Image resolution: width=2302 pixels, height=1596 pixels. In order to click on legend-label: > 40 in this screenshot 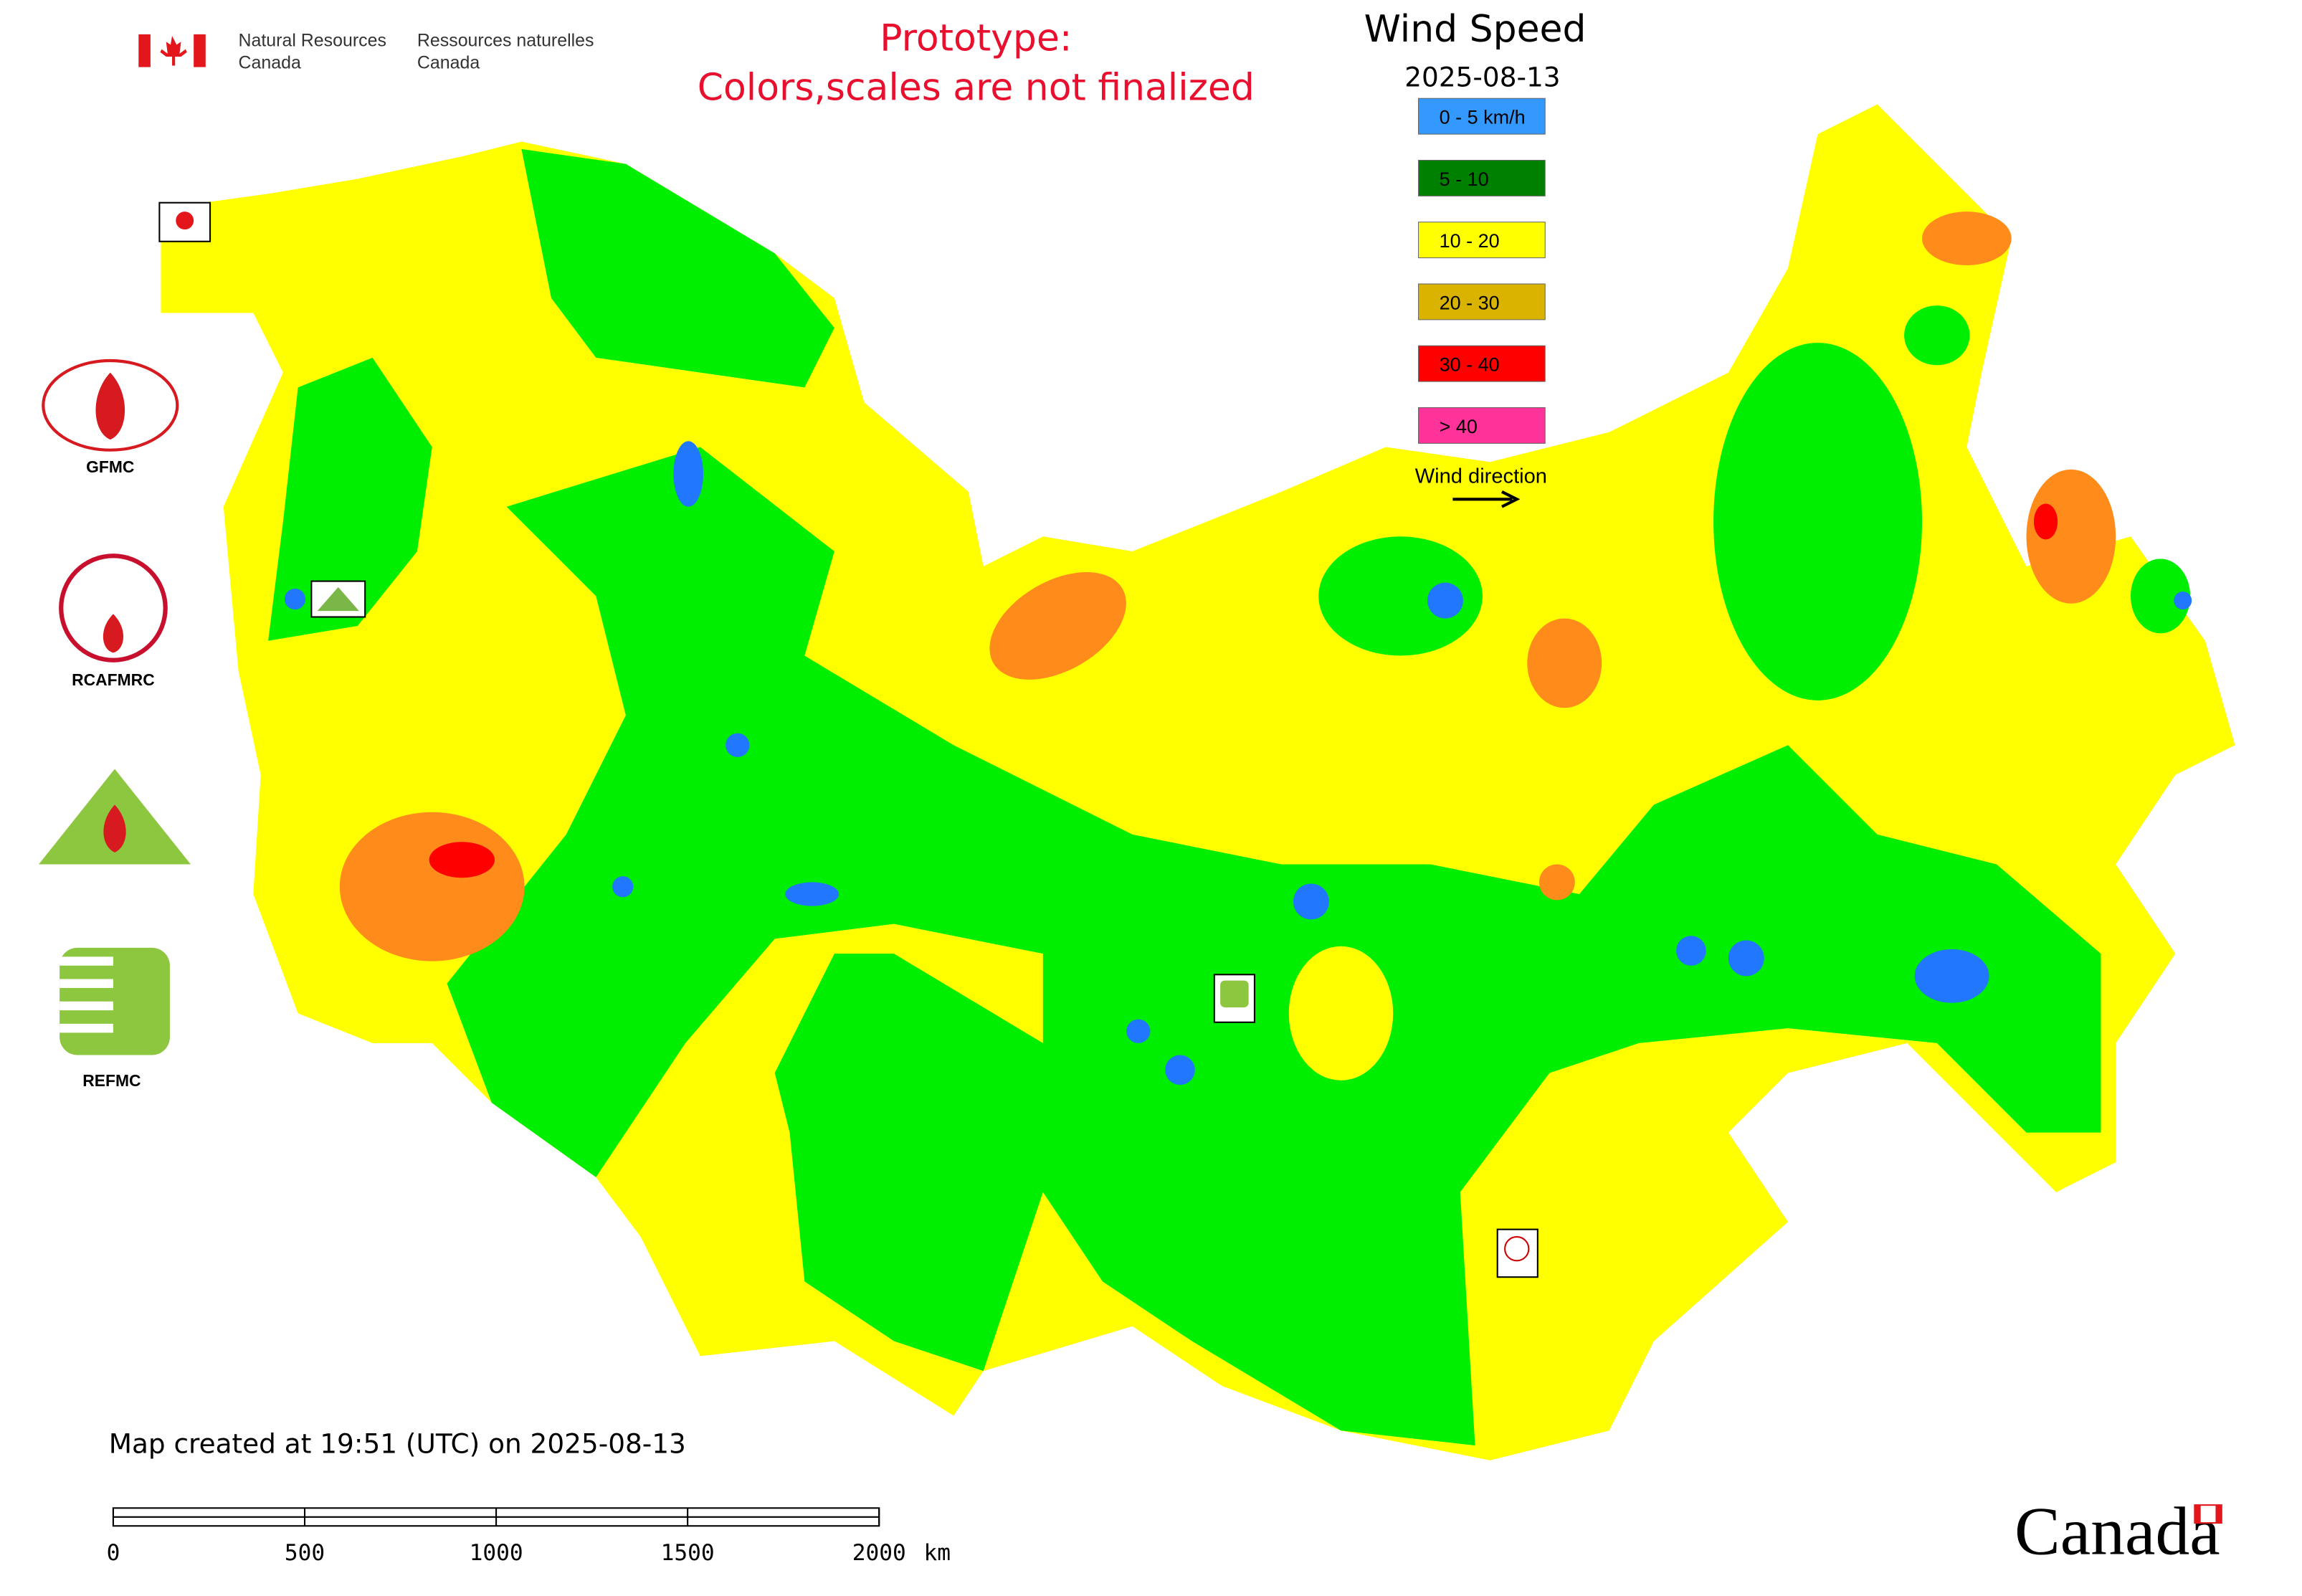, I will do `click(1459, 426)`.